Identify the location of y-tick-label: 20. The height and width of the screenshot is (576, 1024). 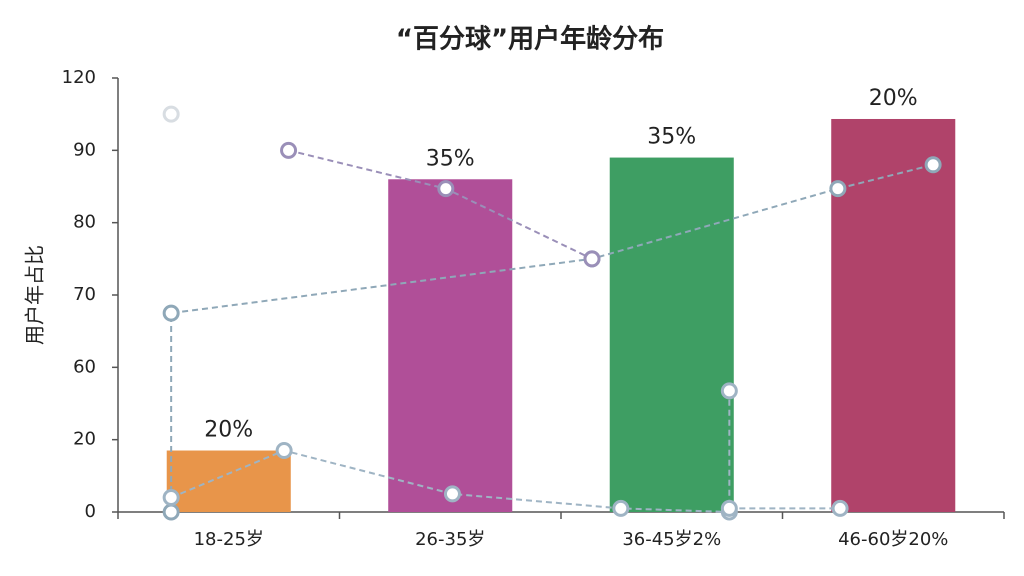
(84, 439).